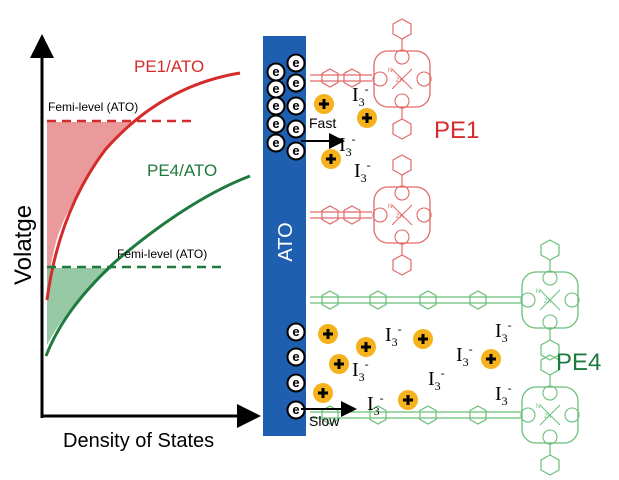 This screenshot has height=480, width=619. Describe the element at coordinates (538, 407) in the screenshot. I see `pe4-n-label-2: N` at that location.